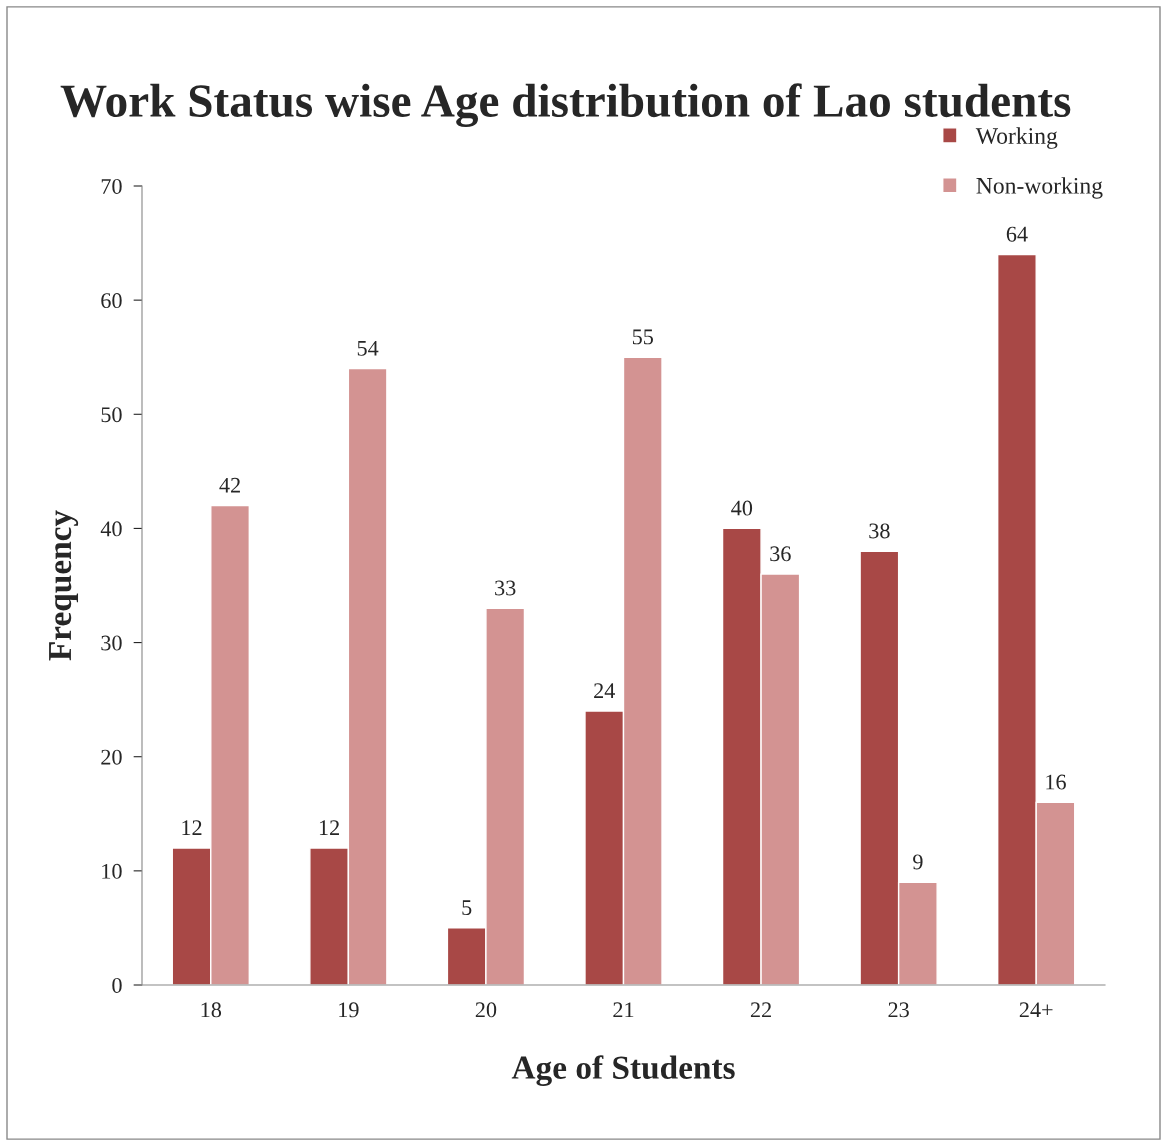  I want to click on y-tick-label: 40, so click(111, 529).